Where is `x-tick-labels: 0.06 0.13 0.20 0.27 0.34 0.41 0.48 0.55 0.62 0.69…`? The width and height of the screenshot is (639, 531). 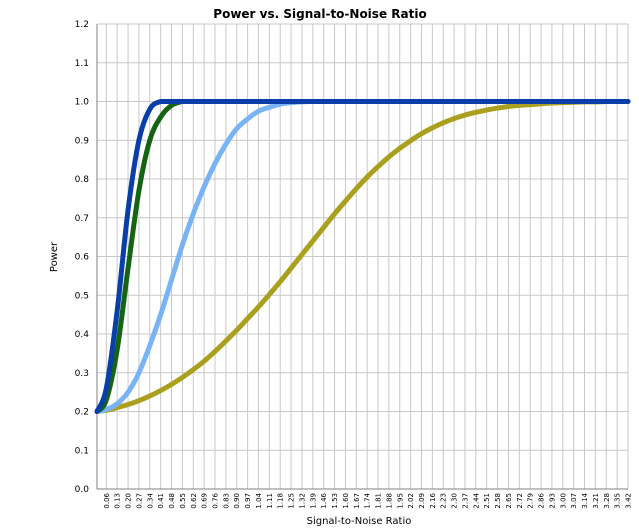
x-tick-labels: 0.06 0.13 0.20 0.27 0.34 0.41 0.48 0.55 0.62 0.69… is located at coordinates (368, 500).